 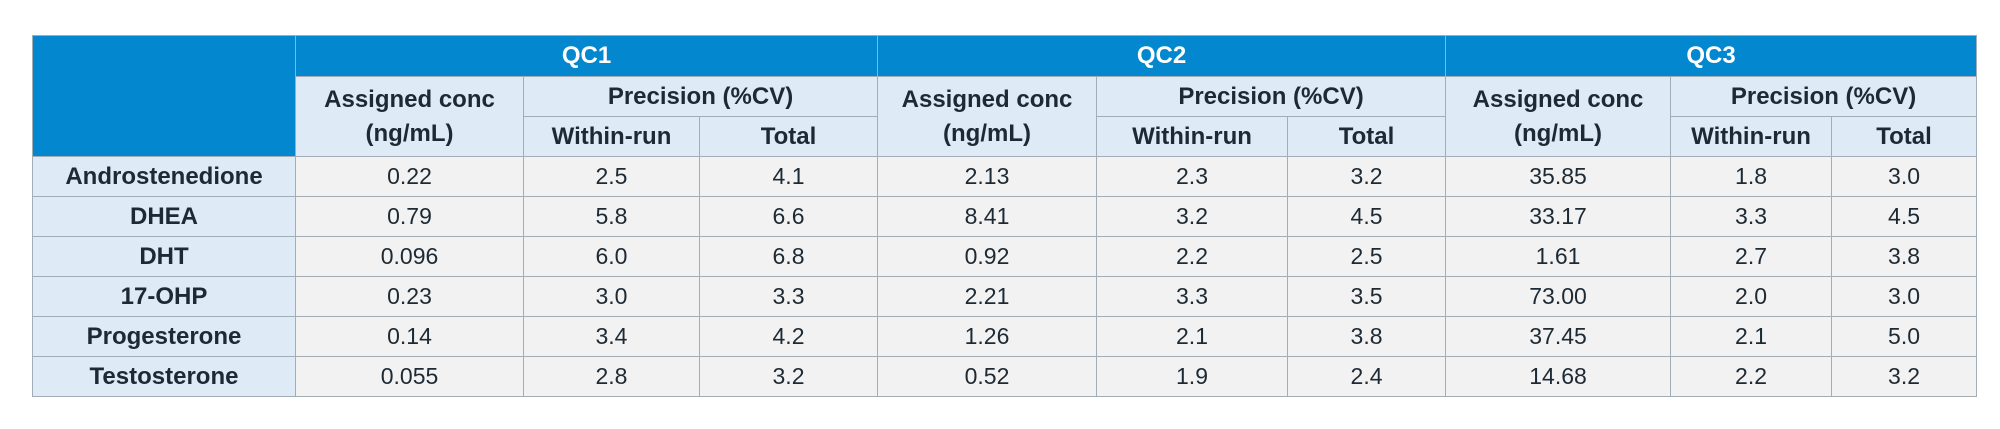 I want to click on table-row: DHT 0.096 6.0 6.8 0.92 2.2 2.5 1.61 2.7 3.8, so click(x=1005, y=256).